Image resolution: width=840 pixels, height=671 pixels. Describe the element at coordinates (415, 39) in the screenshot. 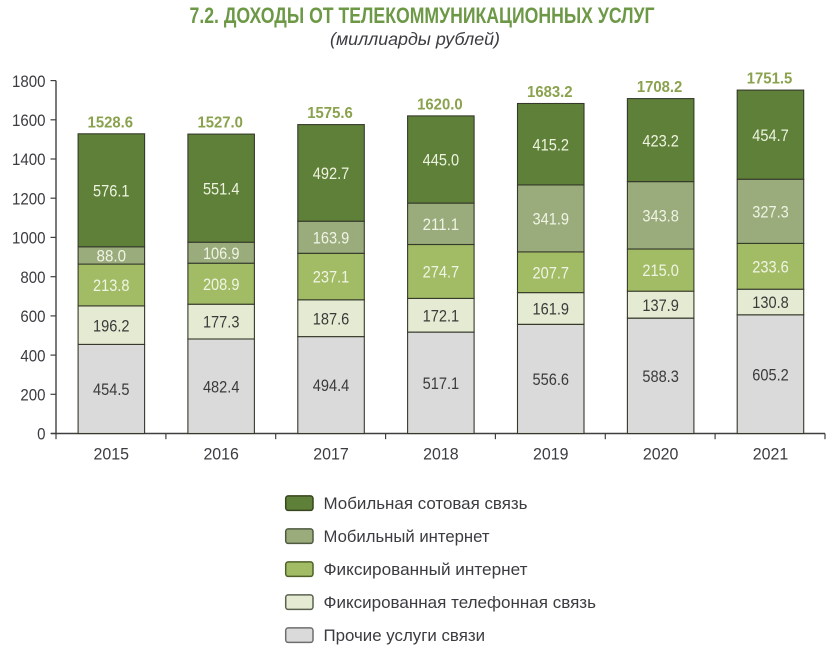

I see `svg-text: (миллиарды рублей)` at that location.